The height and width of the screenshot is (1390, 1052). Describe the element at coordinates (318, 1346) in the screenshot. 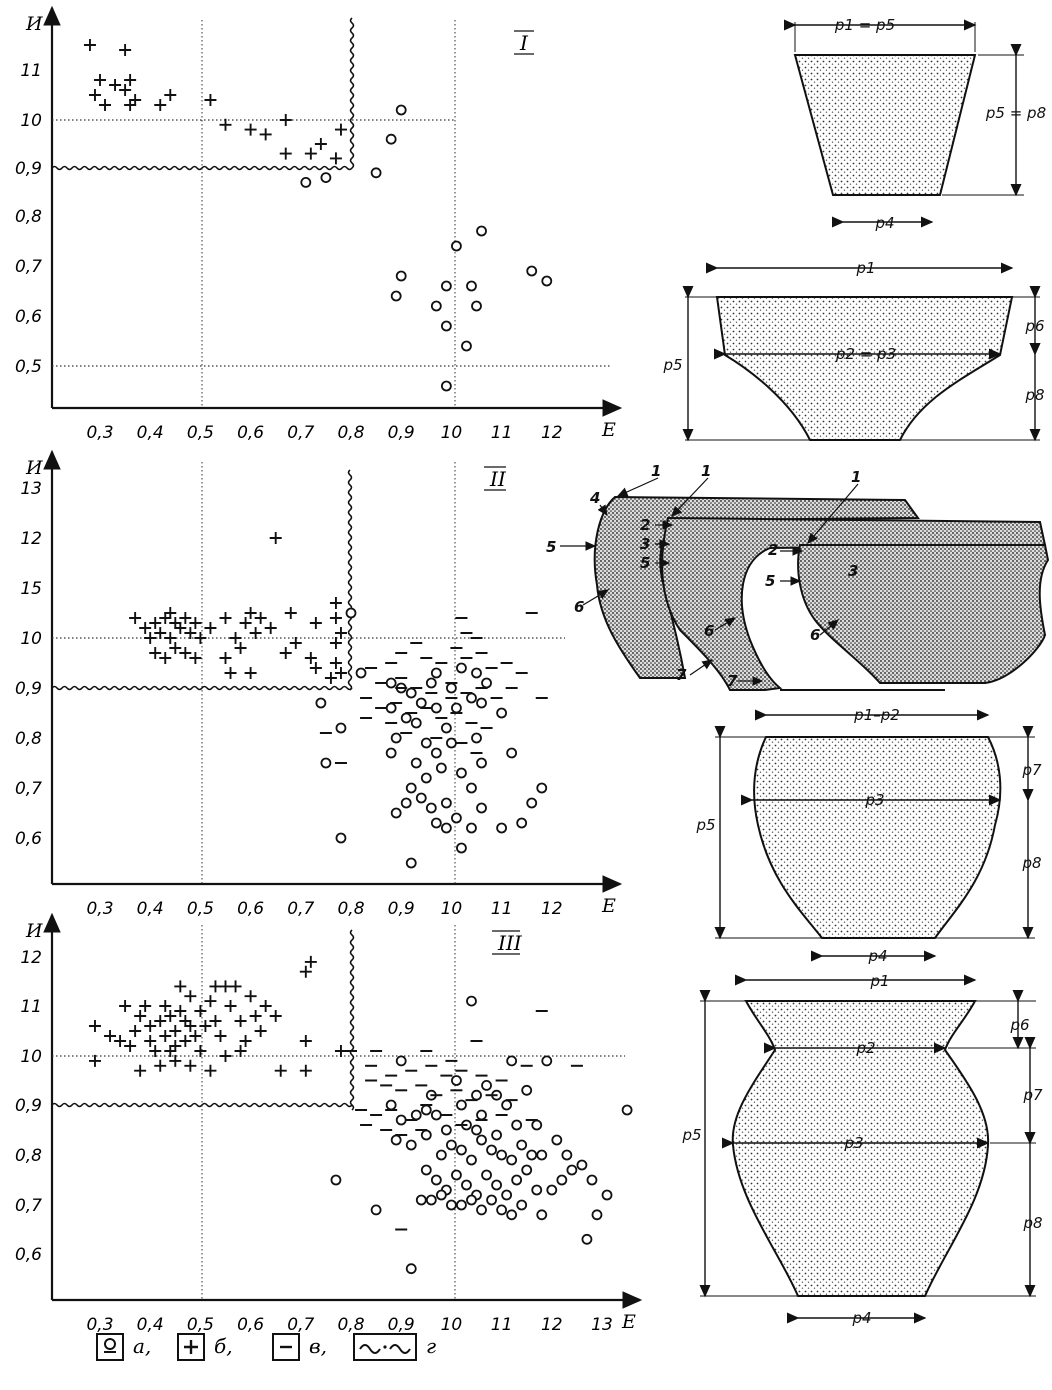

I see `legend-label: в,` at that location.